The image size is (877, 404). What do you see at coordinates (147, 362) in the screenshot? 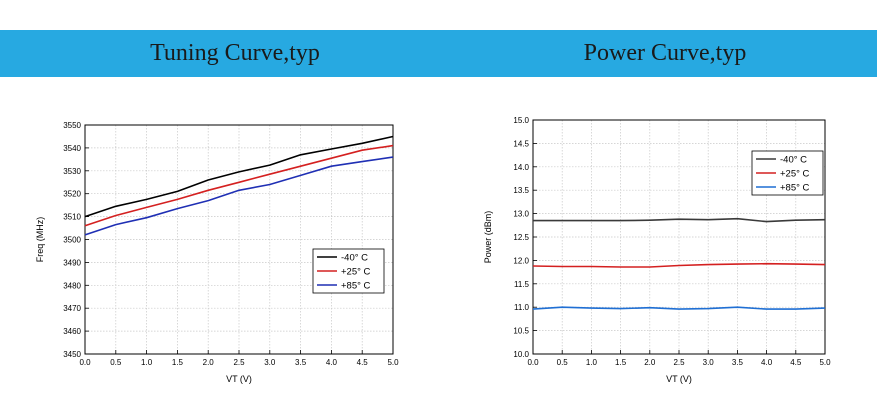
I see `tuning-x-tick-label: 1.0` at bounding box center [147, 362].